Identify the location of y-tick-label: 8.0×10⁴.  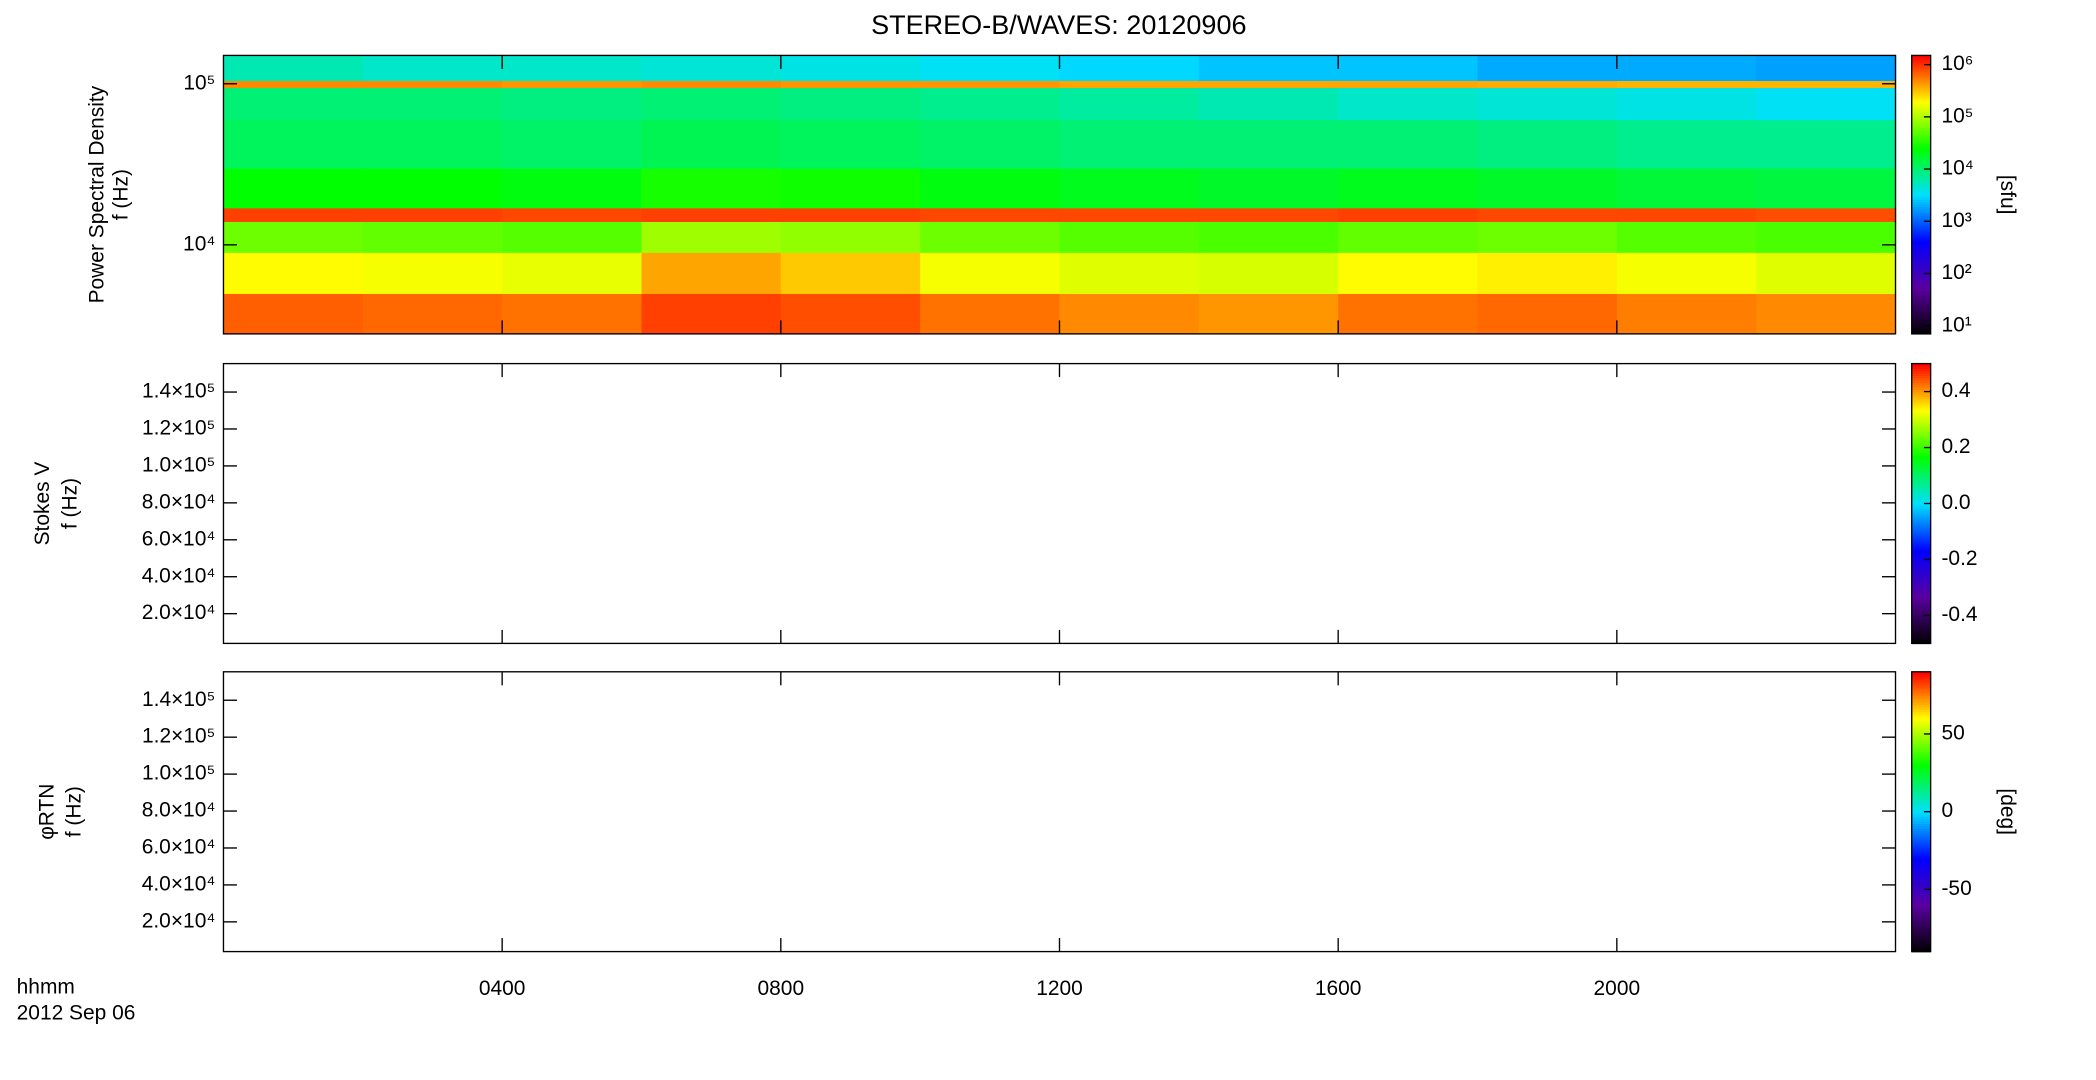
(179, 810).